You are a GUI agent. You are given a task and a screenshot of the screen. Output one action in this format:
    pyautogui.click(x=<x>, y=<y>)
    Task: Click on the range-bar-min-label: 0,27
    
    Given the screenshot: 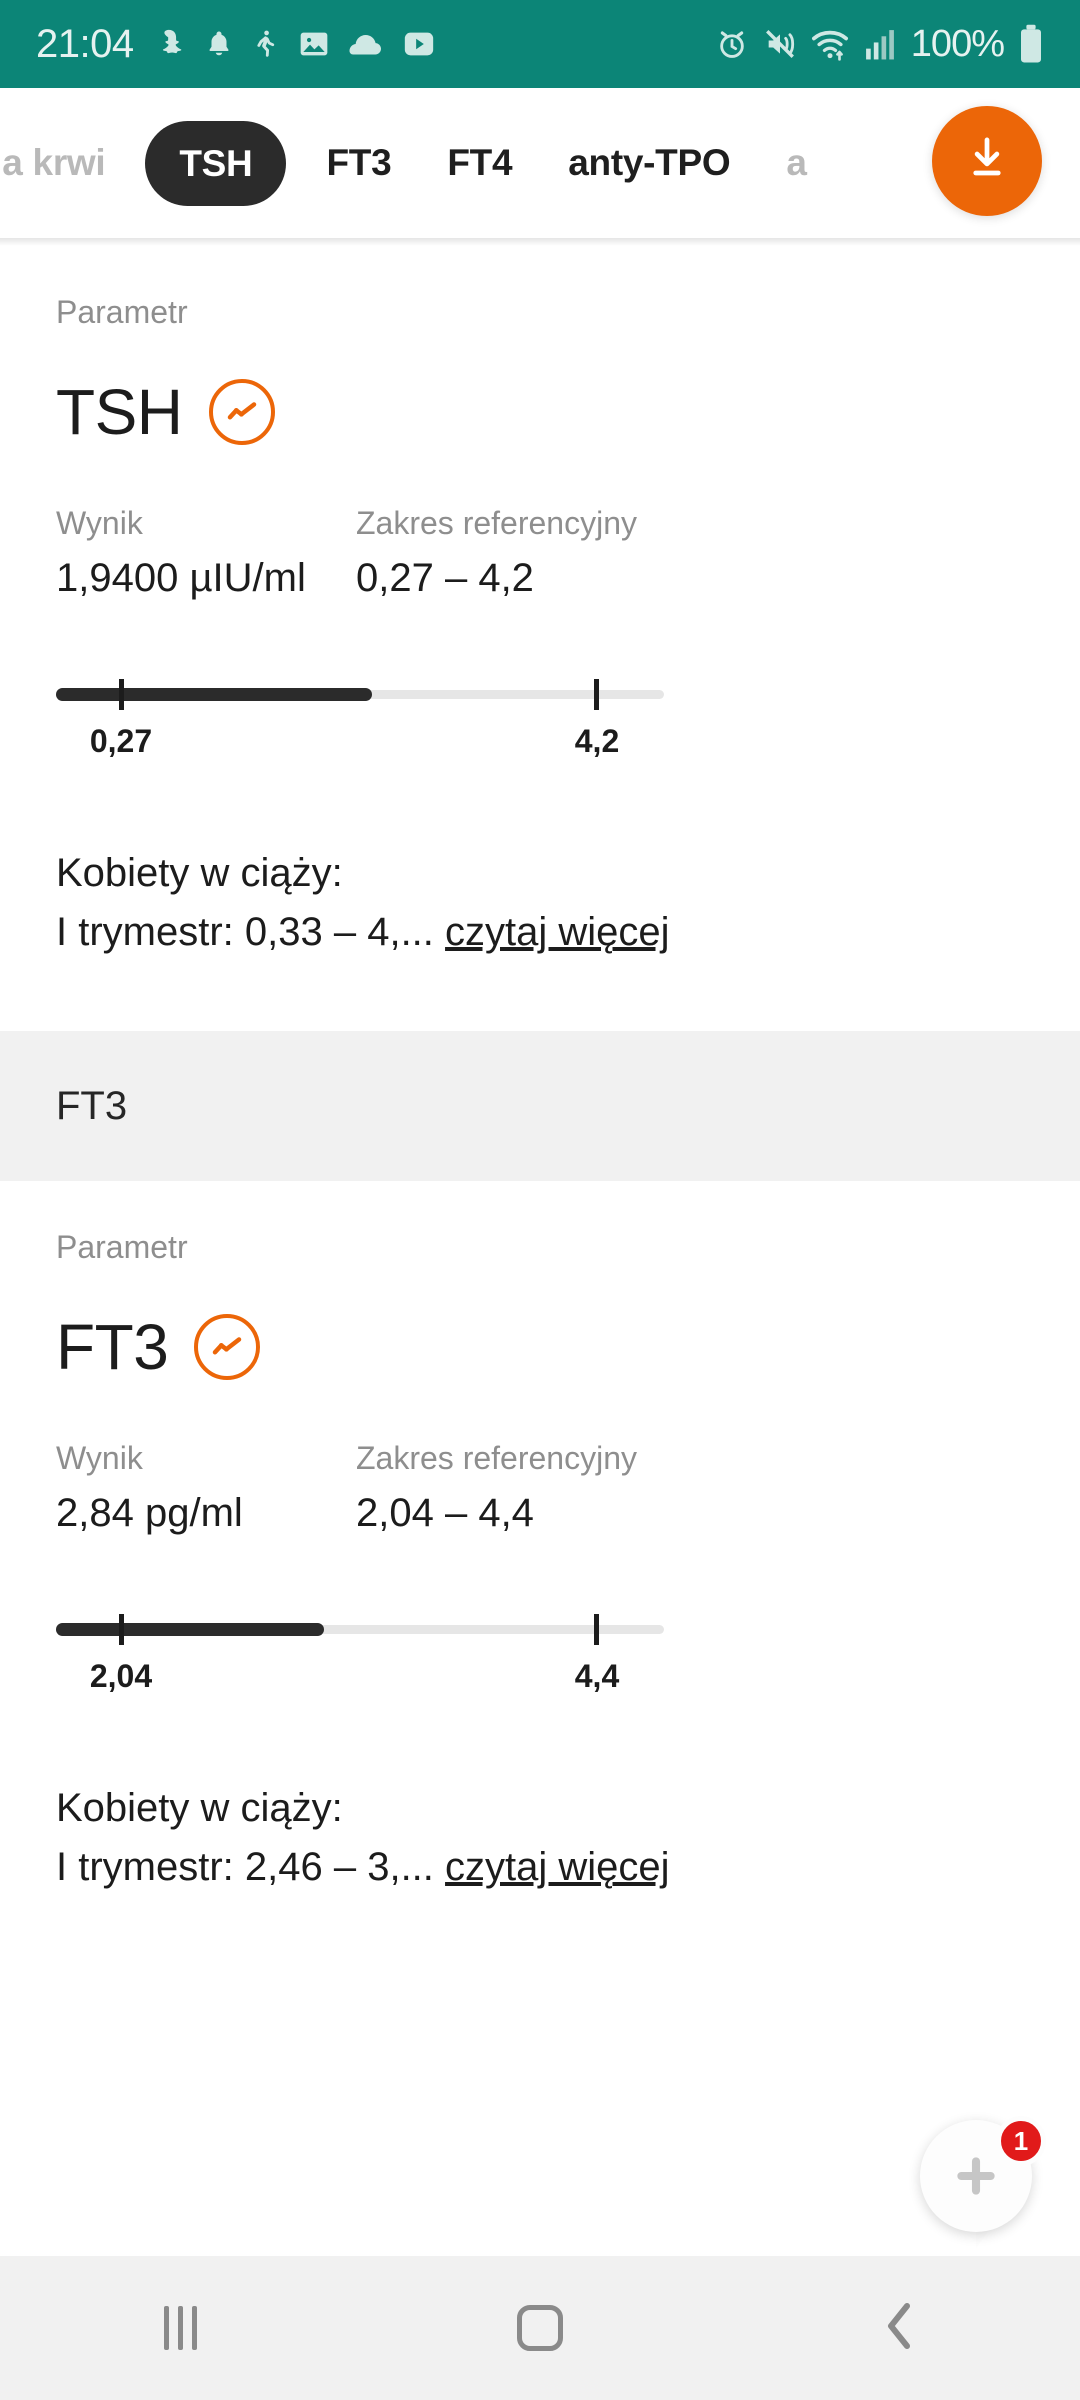 What is the action you would take?
    pyautogui.click(x=121, y=741)
    